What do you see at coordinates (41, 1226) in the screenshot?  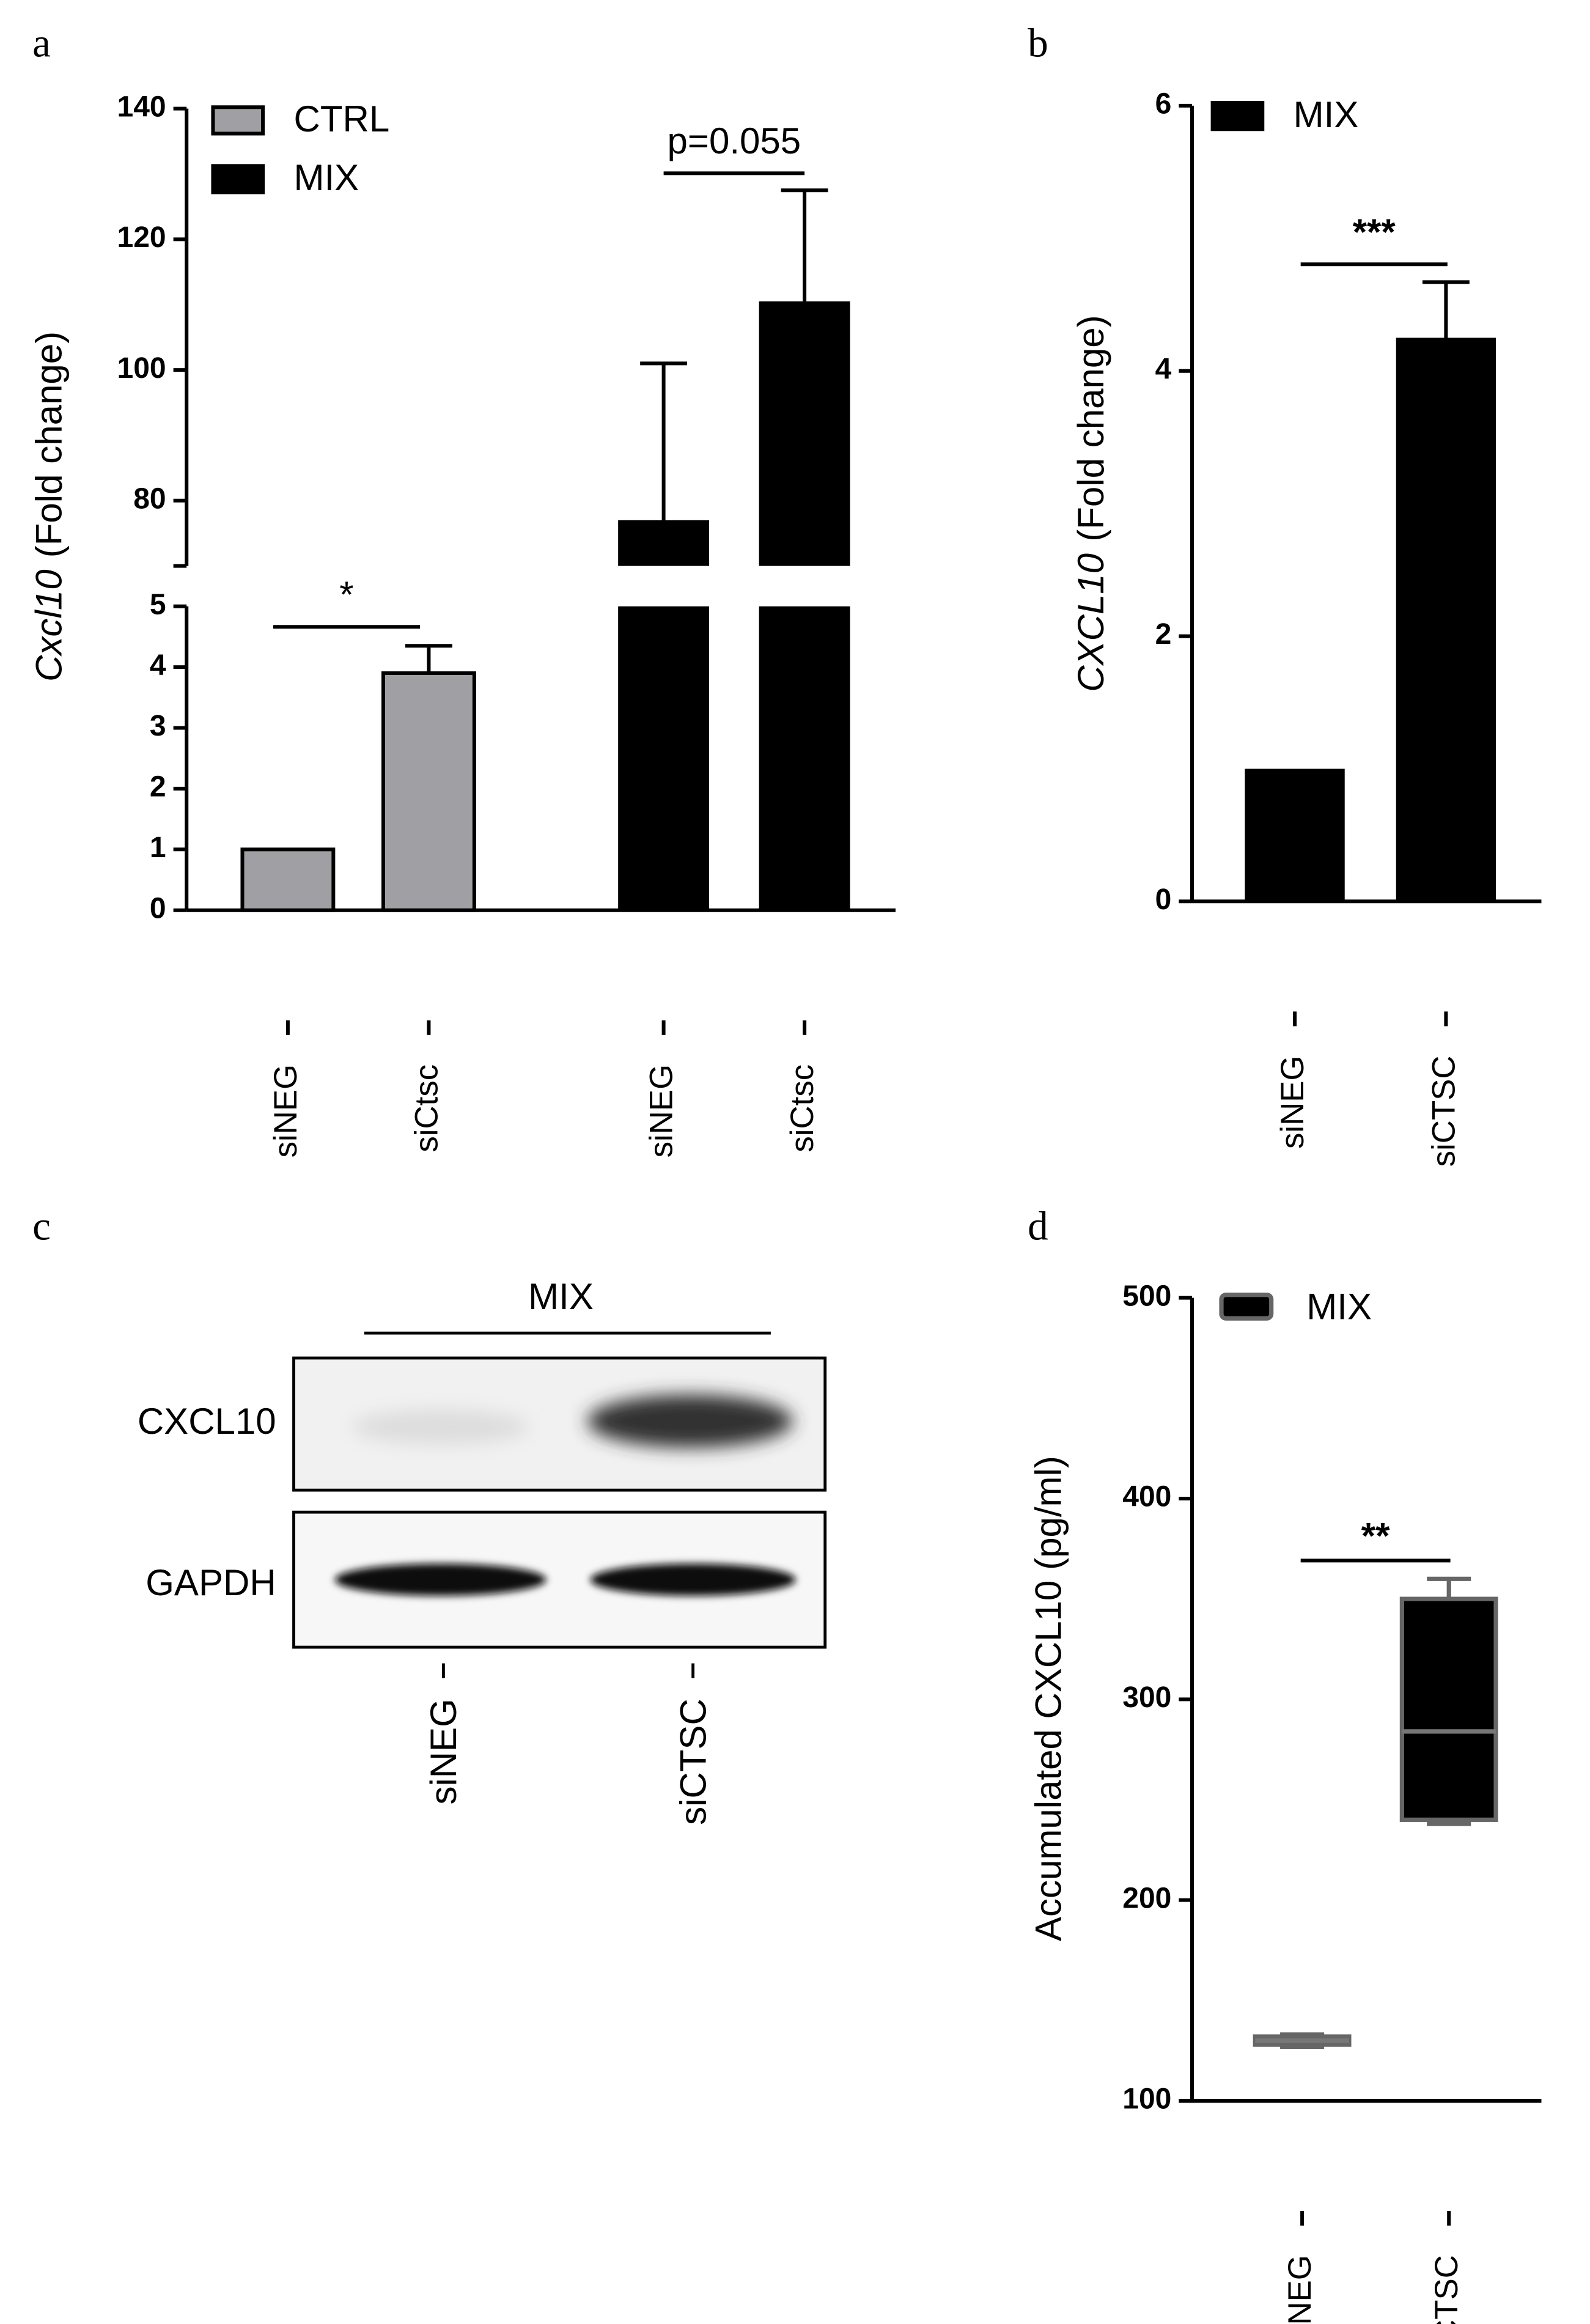 I see `panel-letter: c` at bounding box center [41, 1226].